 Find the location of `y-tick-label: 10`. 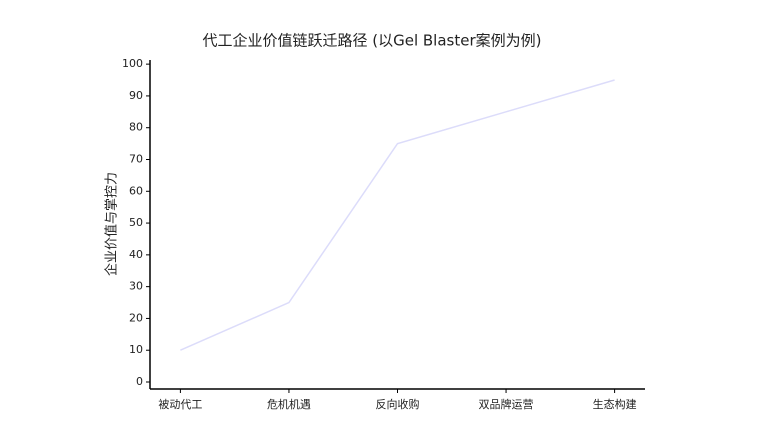

y-tick-label: 10 is located at coordinates (136, 349).